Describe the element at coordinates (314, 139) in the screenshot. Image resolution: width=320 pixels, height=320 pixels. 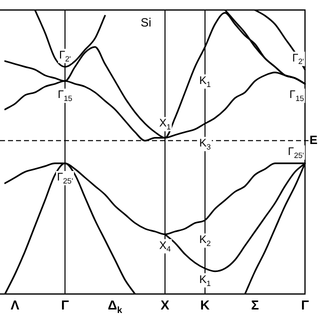
I see `ref-line-label: E` at that location.